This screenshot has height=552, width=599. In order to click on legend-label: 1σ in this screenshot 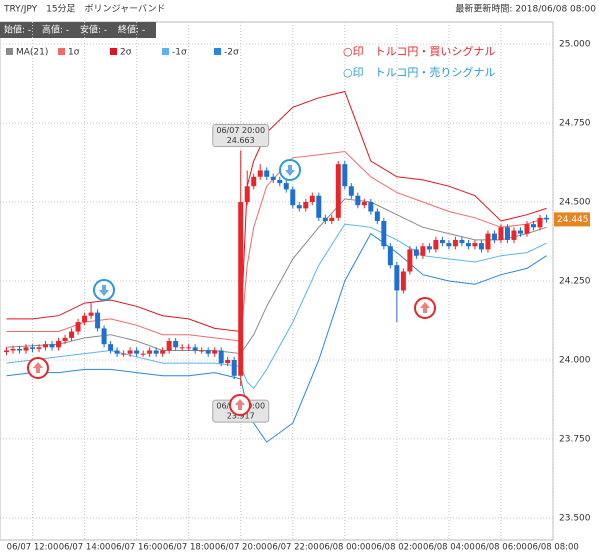, I will do `click(74, 53)`.